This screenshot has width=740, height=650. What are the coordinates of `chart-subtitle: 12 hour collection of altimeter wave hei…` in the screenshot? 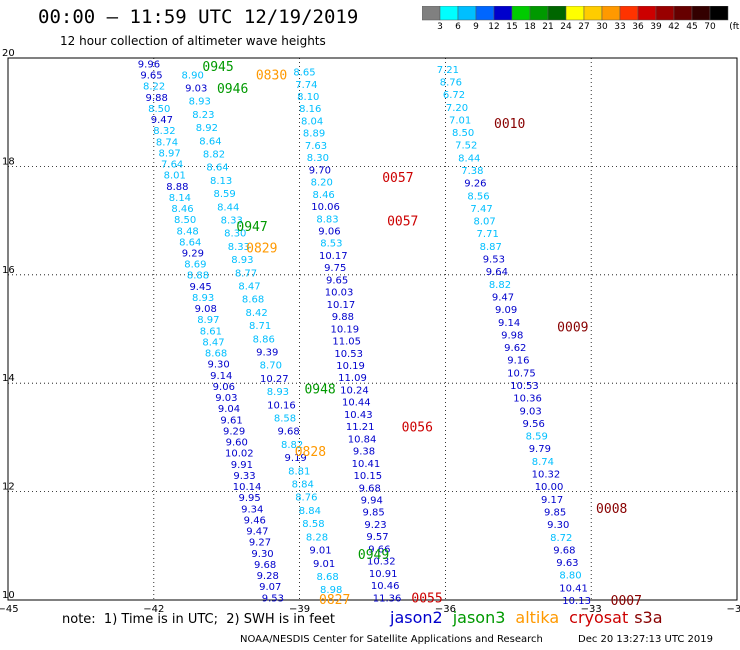 It's located at (193, 41).